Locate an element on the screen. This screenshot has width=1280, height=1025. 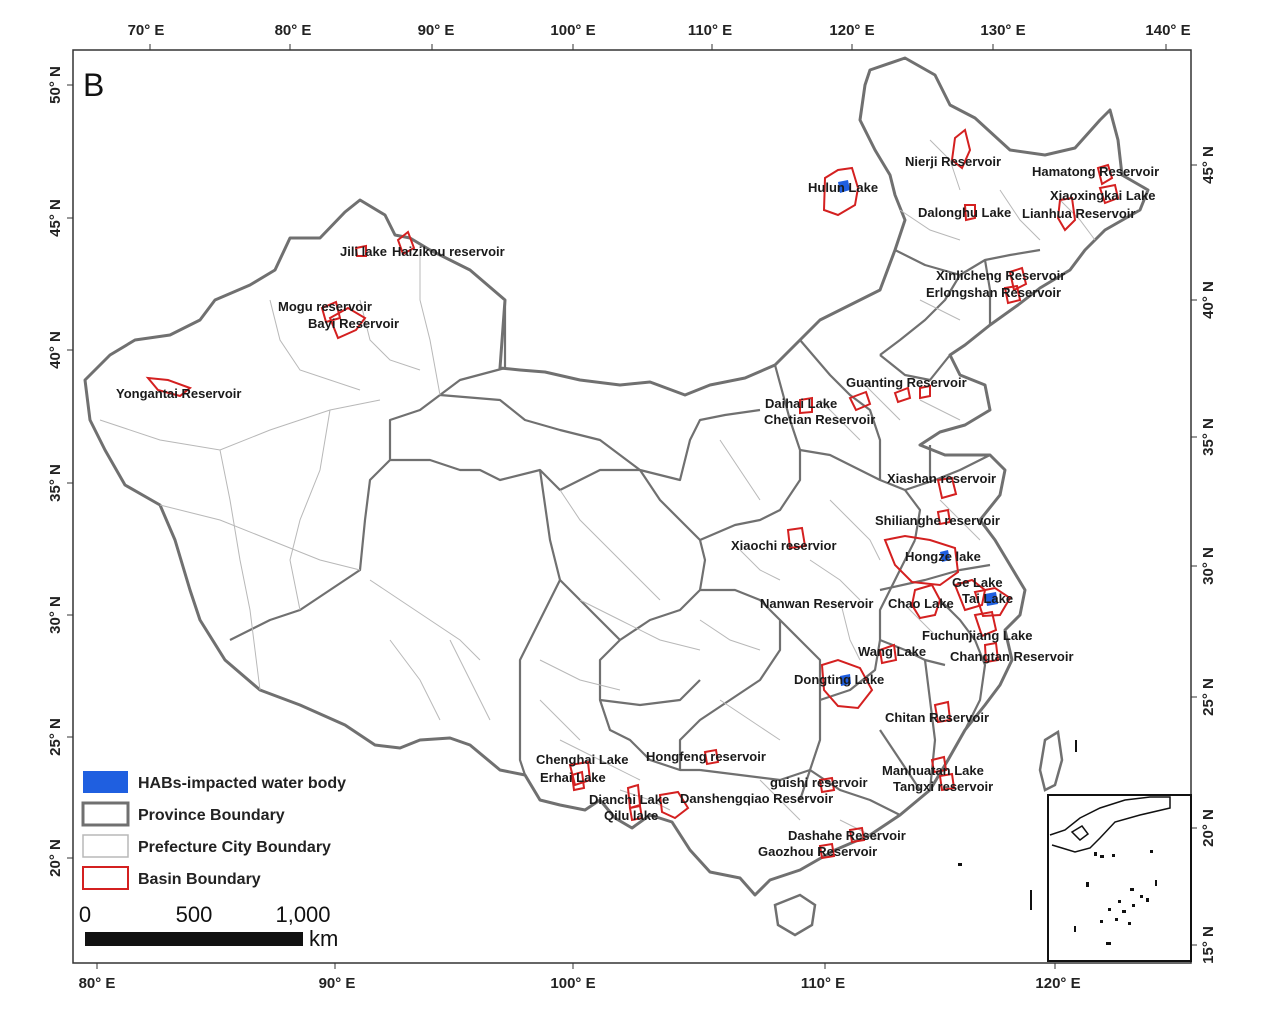
legend-habs-label: HABs-impacted water body is located at coordinates (242, 783).